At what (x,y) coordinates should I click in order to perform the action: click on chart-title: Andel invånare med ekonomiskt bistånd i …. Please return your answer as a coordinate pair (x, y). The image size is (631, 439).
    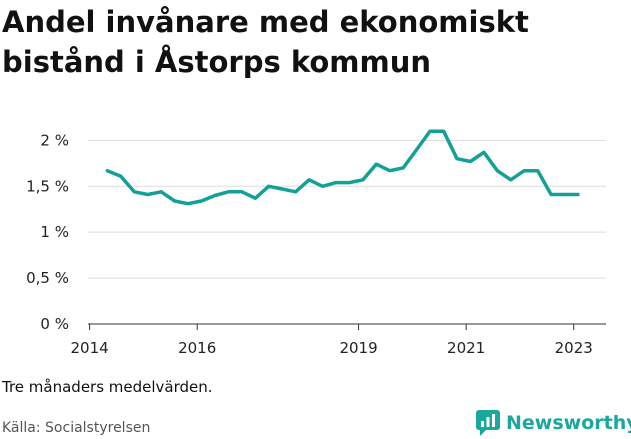
    Looking at the image, I should click on (265, 42).